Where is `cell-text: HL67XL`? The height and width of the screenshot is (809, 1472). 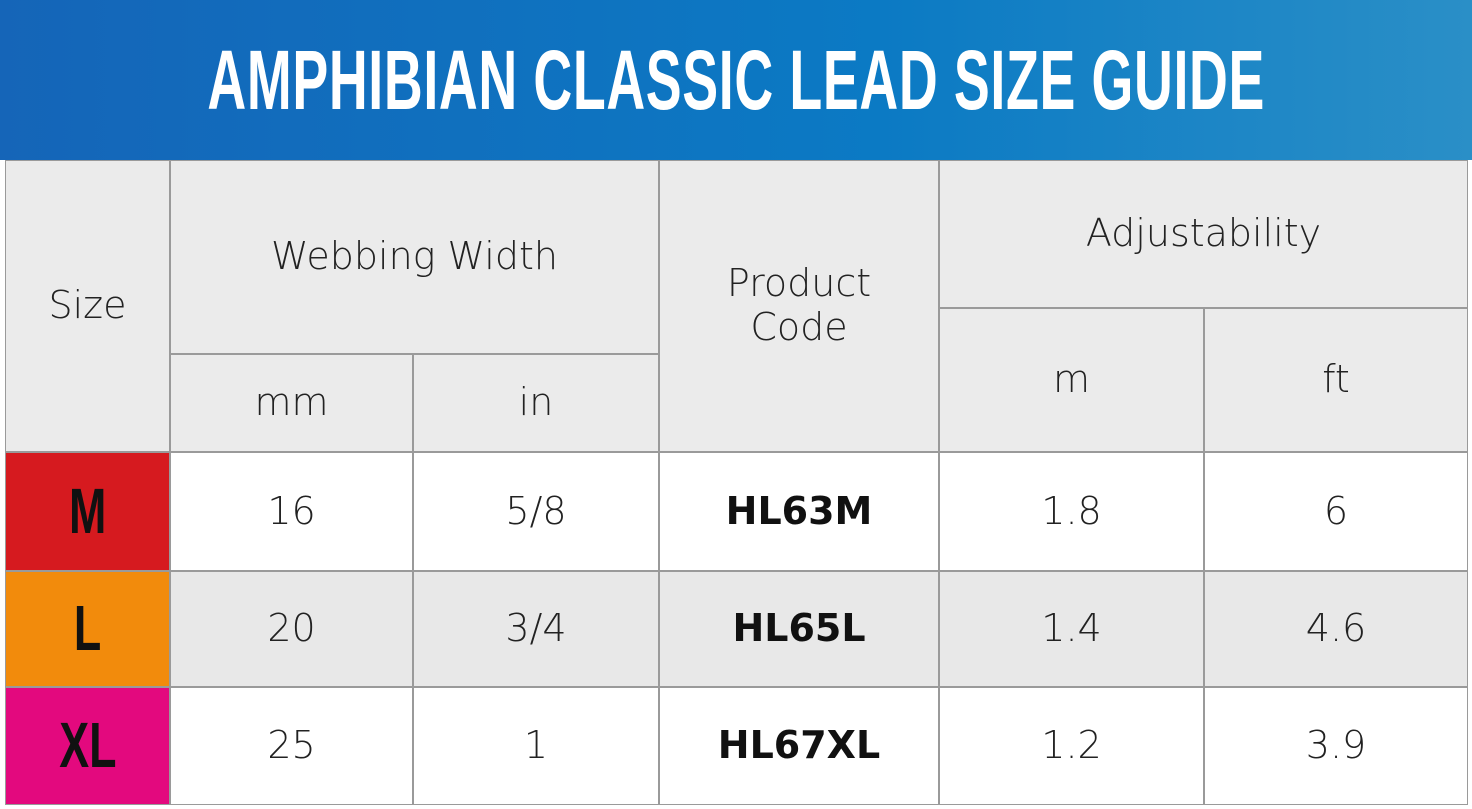 cell-text: HL67XL is located at coordinates (799, 745).